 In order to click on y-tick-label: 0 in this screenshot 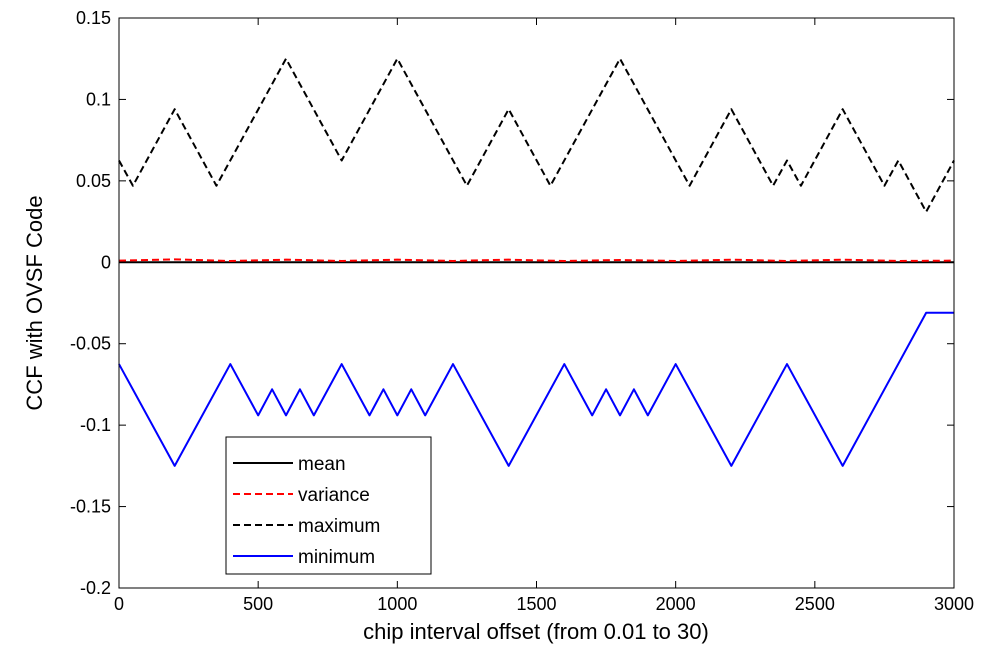, I will do `click(106, 262)`.